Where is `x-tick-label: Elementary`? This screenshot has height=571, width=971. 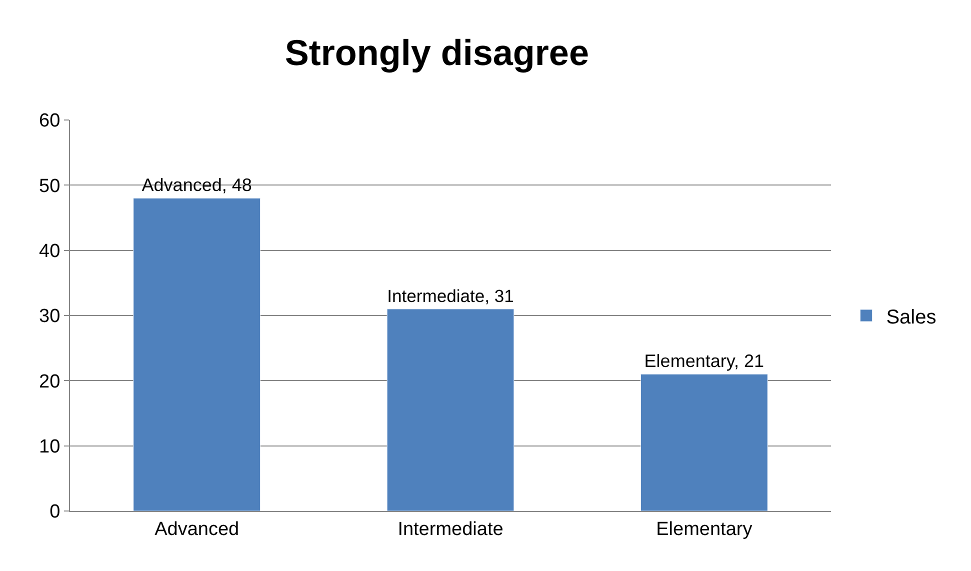 x-tick-label: Elementary is located at coordinates (704, 529).